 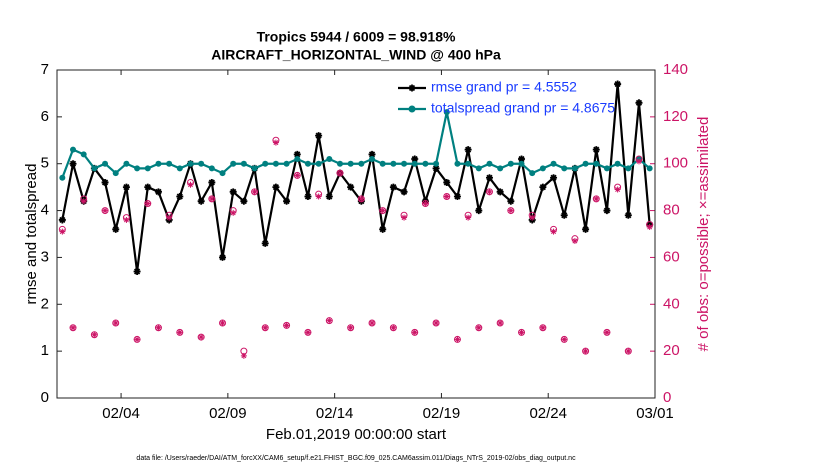 I want to click on y-tick-label: 6, so click(x=45, y=116).